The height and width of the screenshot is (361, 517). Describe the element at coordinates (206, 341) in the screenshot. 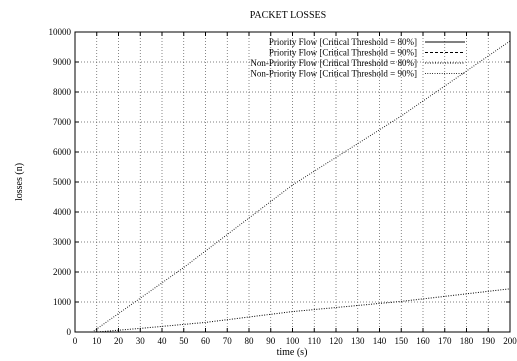

I see `x-tick-label: 60` at that location.